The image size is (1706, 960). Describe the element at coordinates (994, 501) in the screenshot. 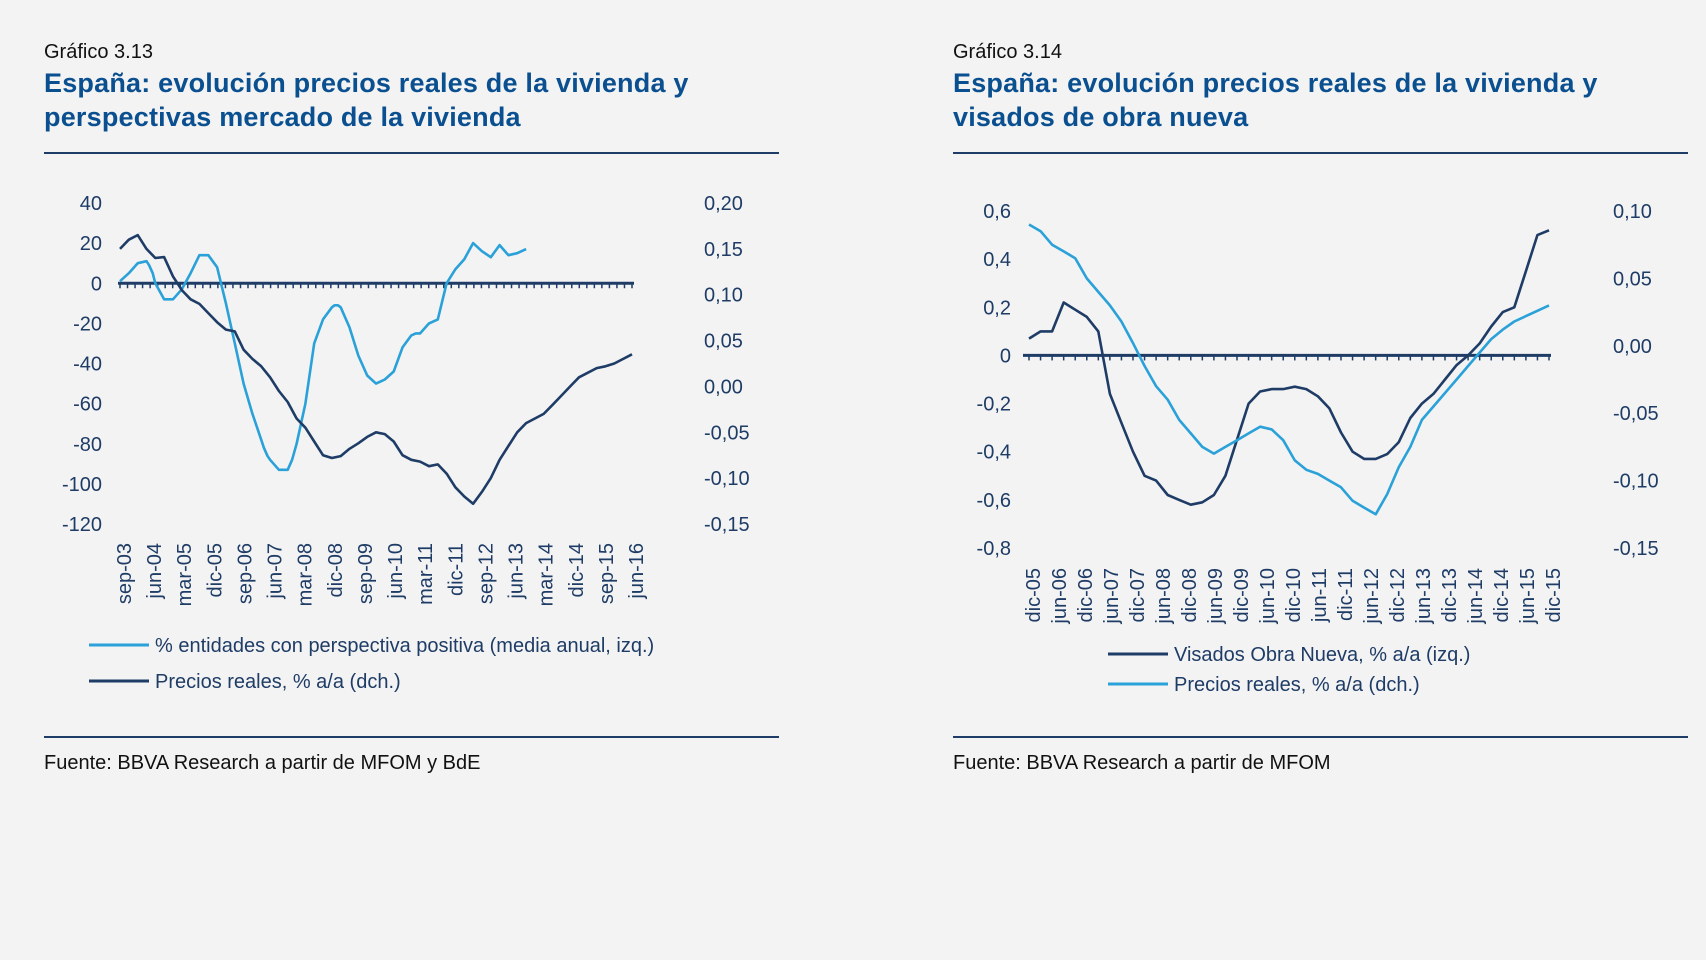

I see `y-left-tick-label: -0,6` at that location.